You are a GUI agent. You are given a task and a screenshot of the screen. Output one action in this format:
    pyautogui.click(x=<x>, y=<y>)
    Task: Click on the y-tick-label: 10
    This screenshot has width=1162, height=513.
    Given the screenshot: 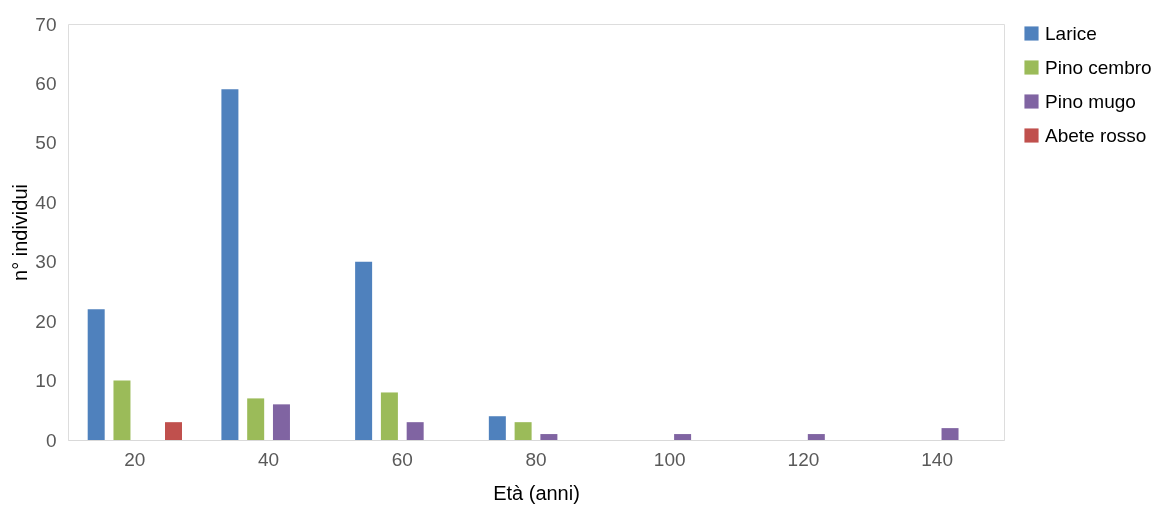 What is the action you would take?
    pyautogui.click(x=46, y=381)
    